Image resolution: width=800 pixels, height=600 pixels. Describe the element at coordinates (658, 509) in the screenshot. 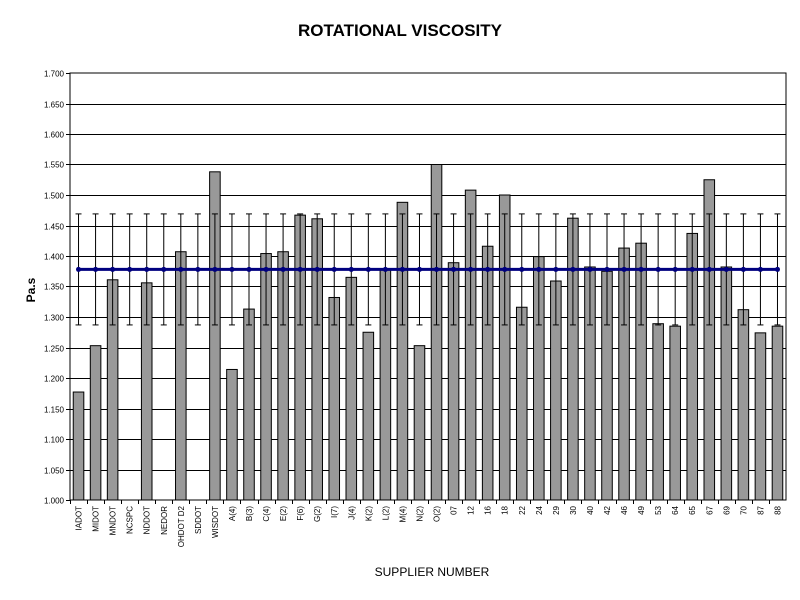

I see `x-tick-label: 53` at that location.